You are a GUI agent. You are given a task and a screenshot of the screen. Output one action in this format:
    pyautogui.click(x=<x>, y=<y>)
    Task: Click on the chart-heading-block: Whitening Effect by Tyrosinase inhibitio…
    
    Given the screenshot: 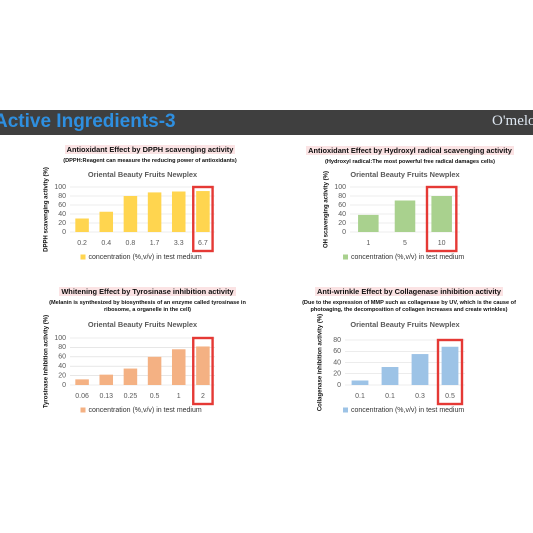 What is the action you would take?
    pyautogui.click(x=147, y=298)
    